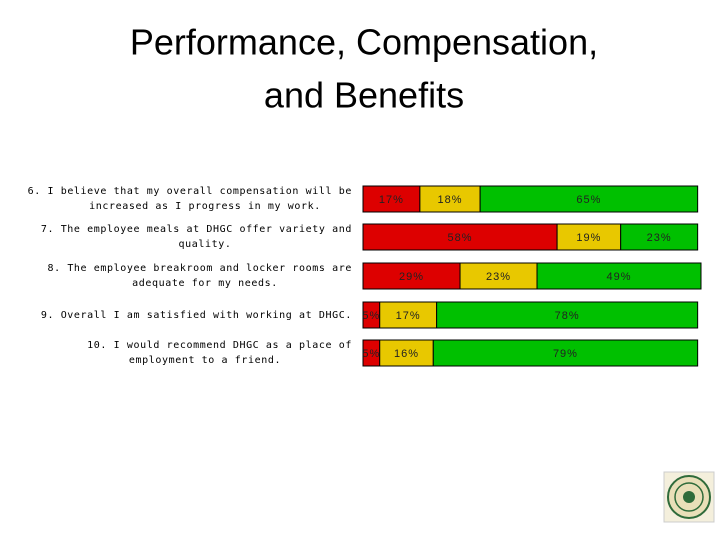  I want to click on value-label: 16%, so click(406, 354).